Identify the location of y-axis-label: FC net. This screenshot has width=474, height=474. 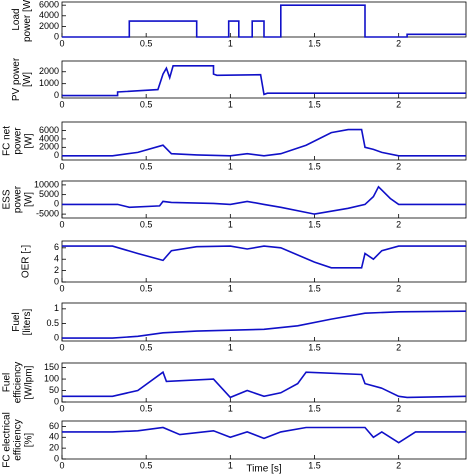
(7, 141).